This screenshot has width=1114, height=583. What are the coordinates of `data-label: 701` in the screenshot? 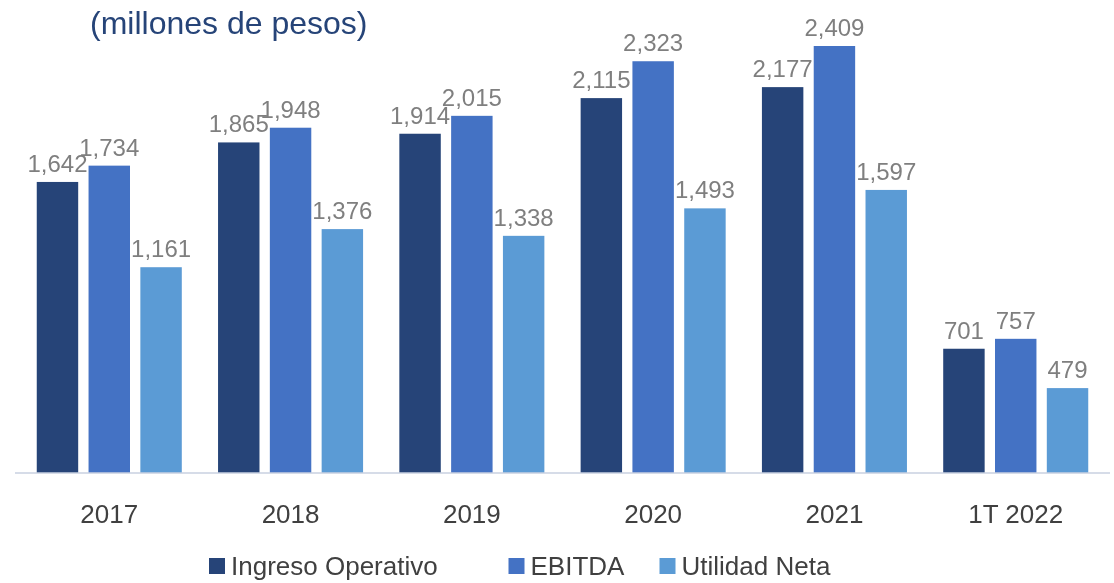 It's located at (963, 330).